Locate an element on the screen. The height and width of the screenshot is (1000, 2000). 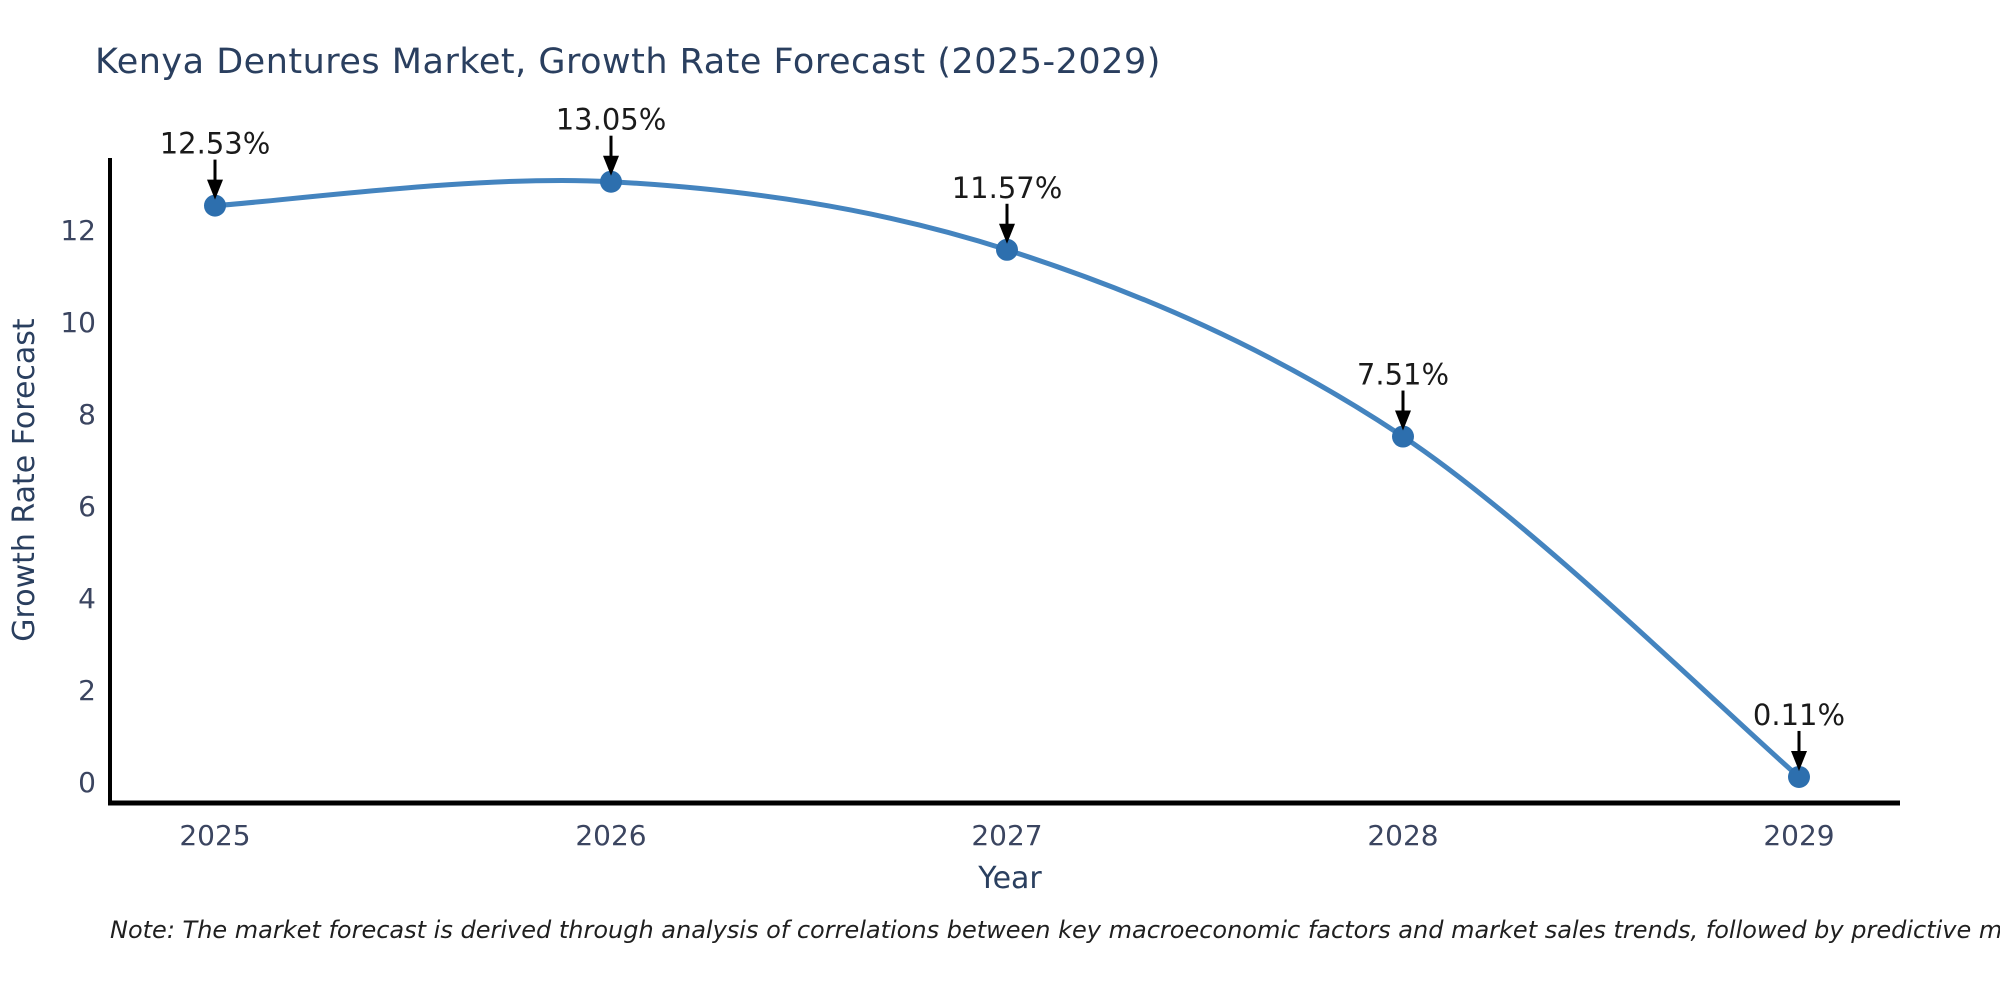
y-axis-title: Growth Rate Forecast is located at coordinates (24, 480).